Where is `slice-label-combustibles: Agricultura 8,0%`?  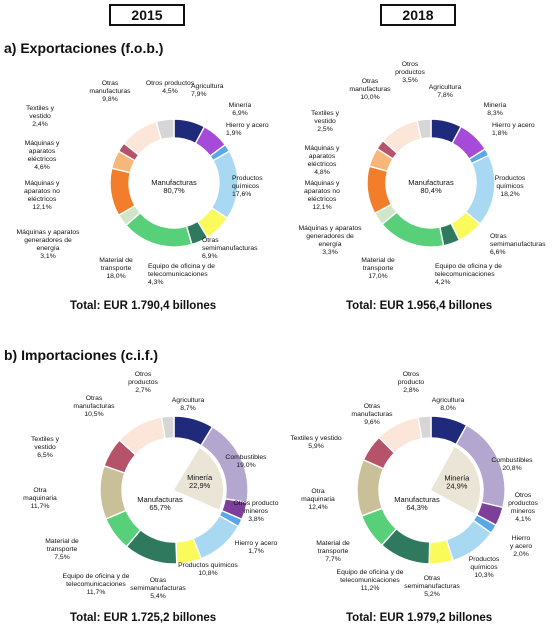
slice-label-combustibles: Agricultura 8,0% is located at coordinates (448, 404).